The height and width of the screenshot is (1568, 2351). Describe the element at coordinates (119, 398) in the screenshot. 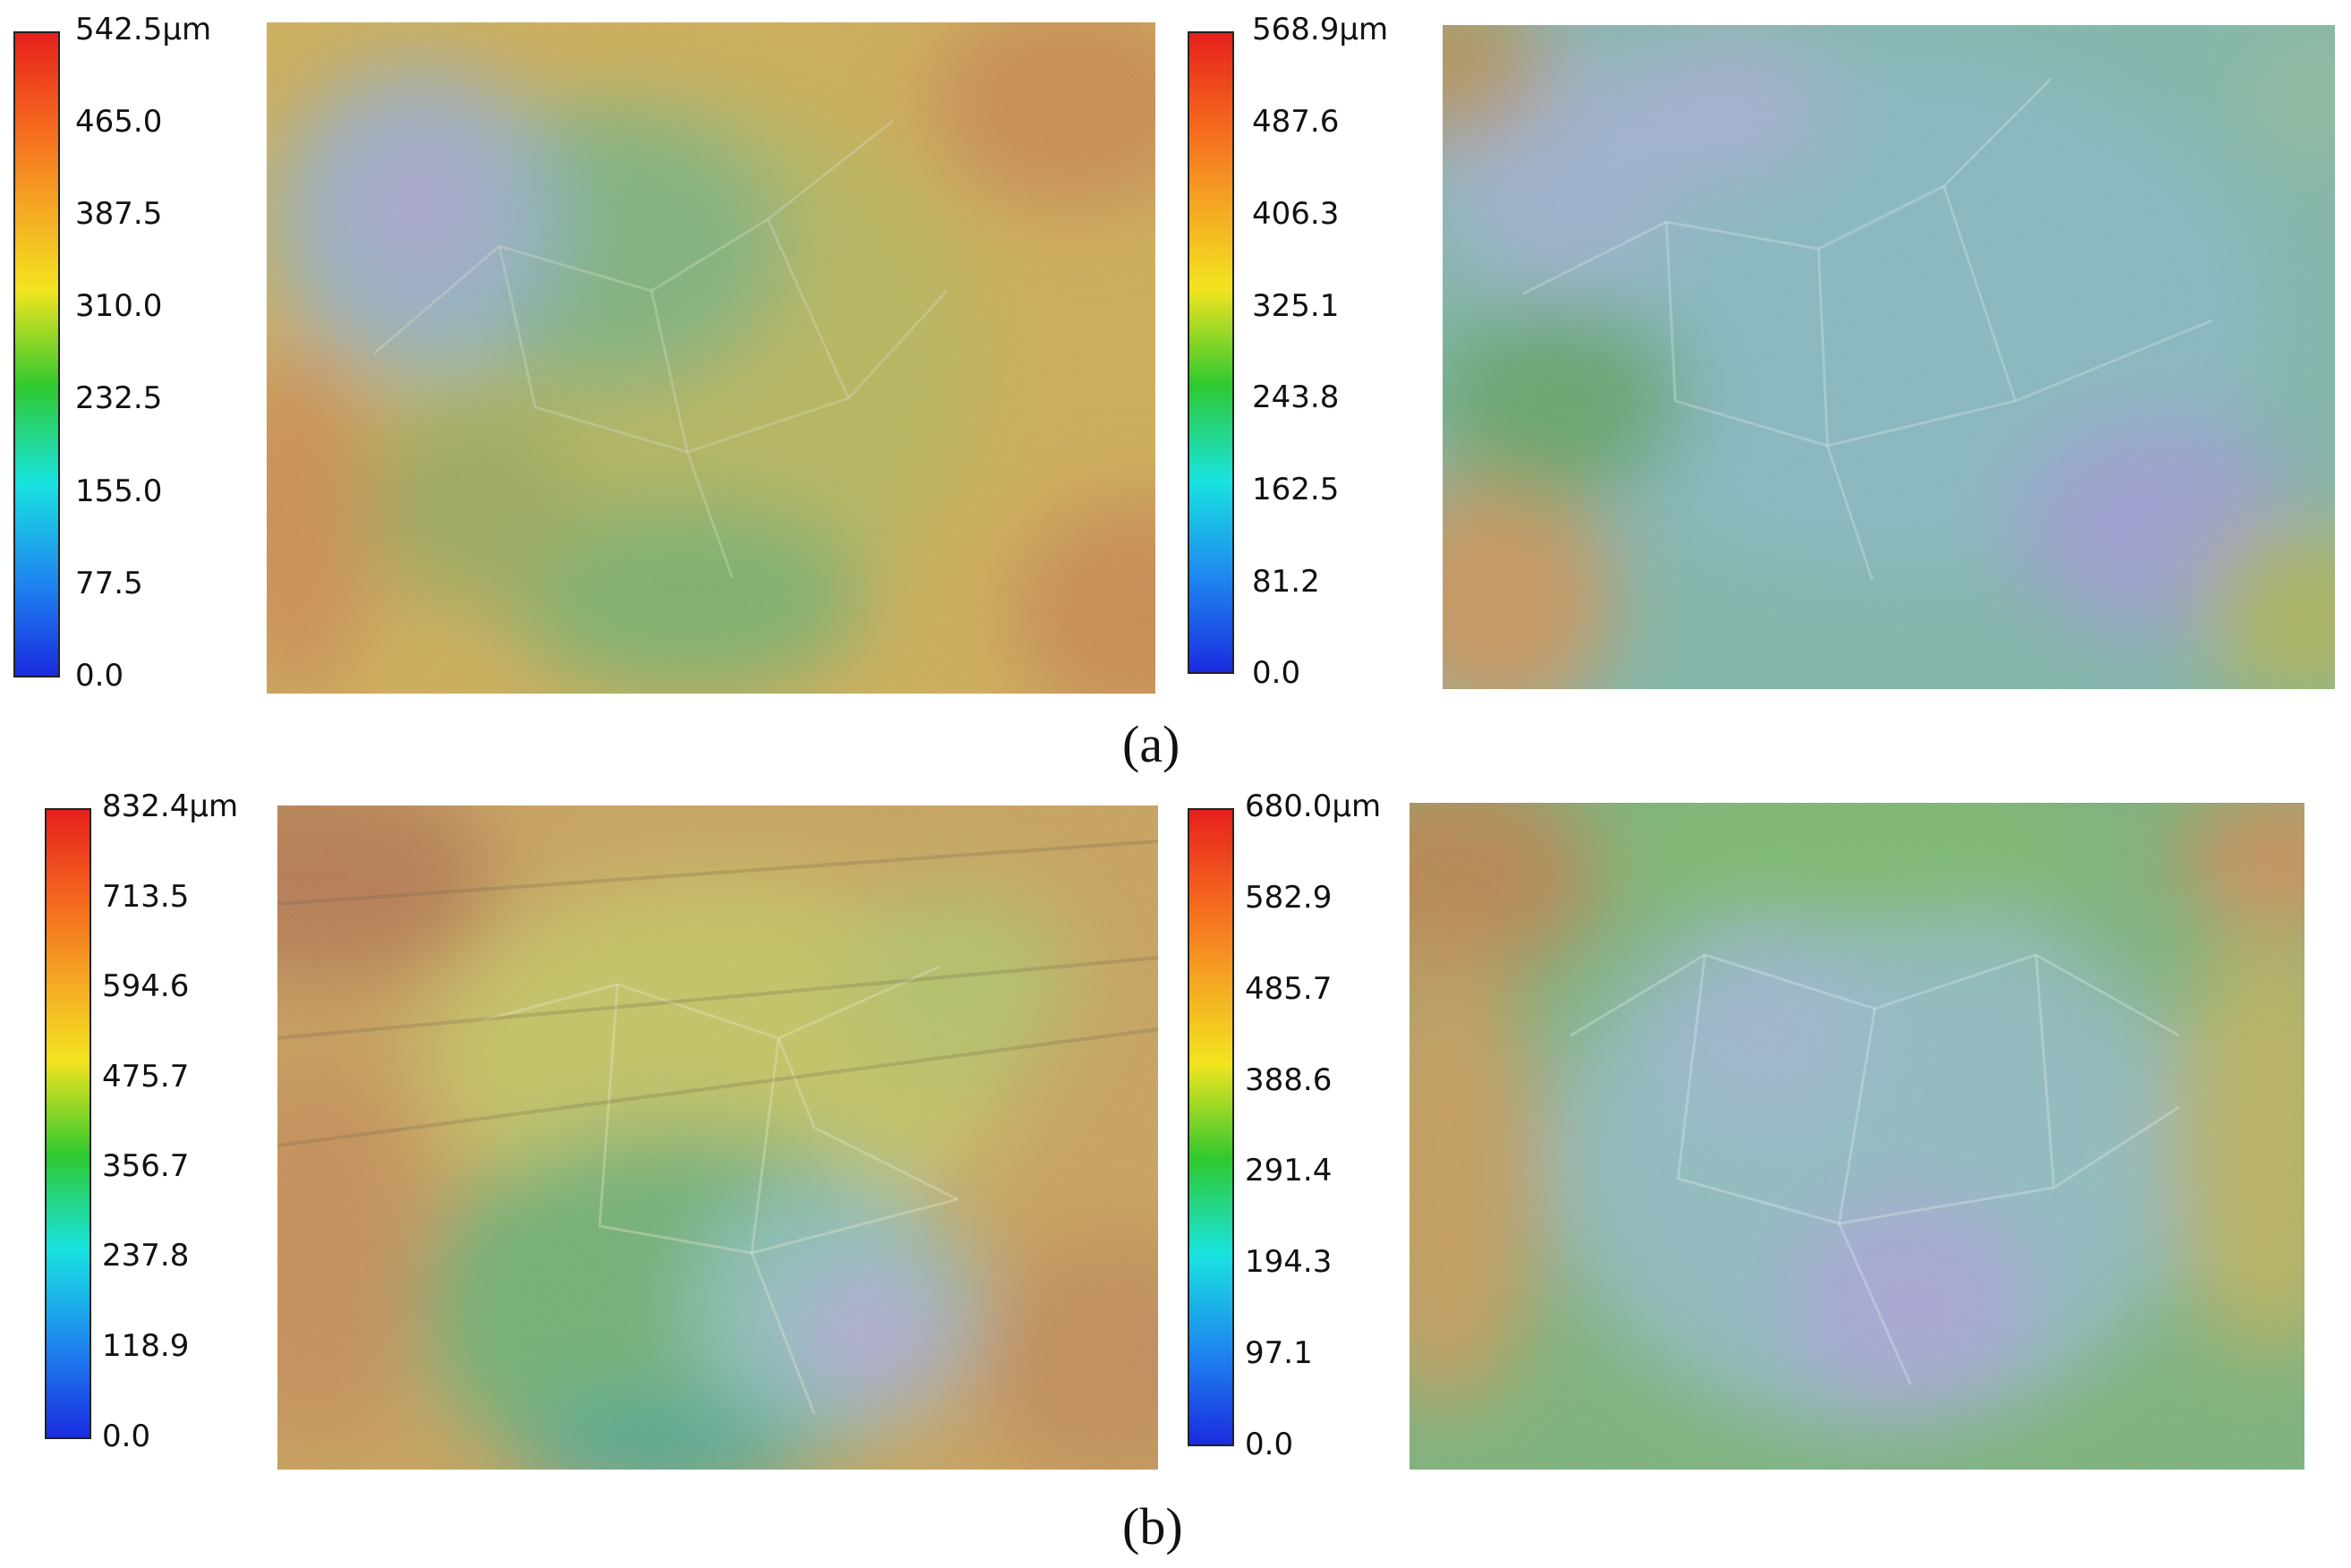

I see `scale-tick-label: 232.5` at that location.